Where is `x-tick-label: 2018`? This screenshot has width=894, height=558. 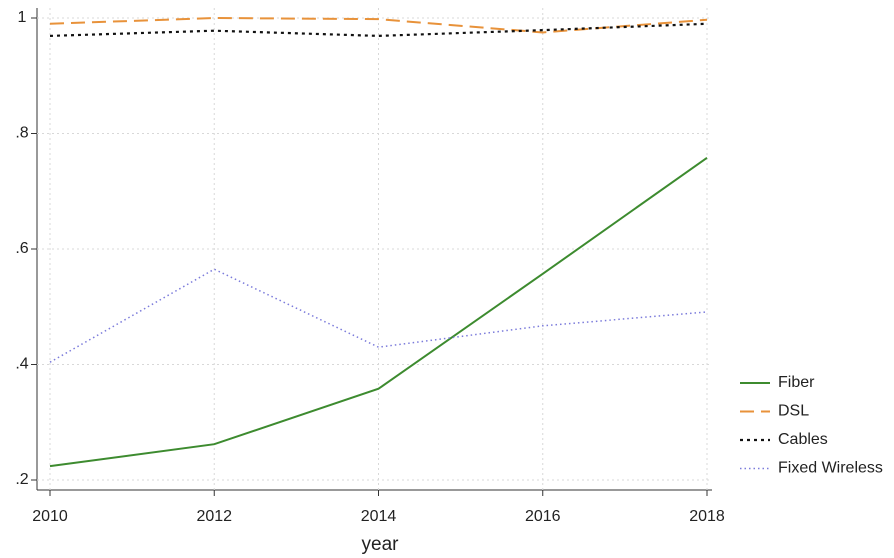
x-tick-label: 2018 is located at coordinates (707, 516).